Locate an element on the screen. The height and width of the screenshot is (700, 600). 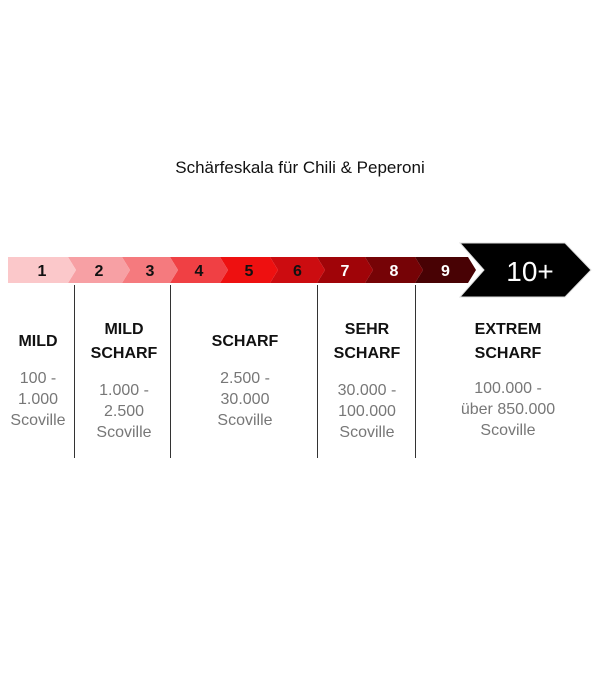
scale-label-5: 5 is located at coordinates (249, 271).